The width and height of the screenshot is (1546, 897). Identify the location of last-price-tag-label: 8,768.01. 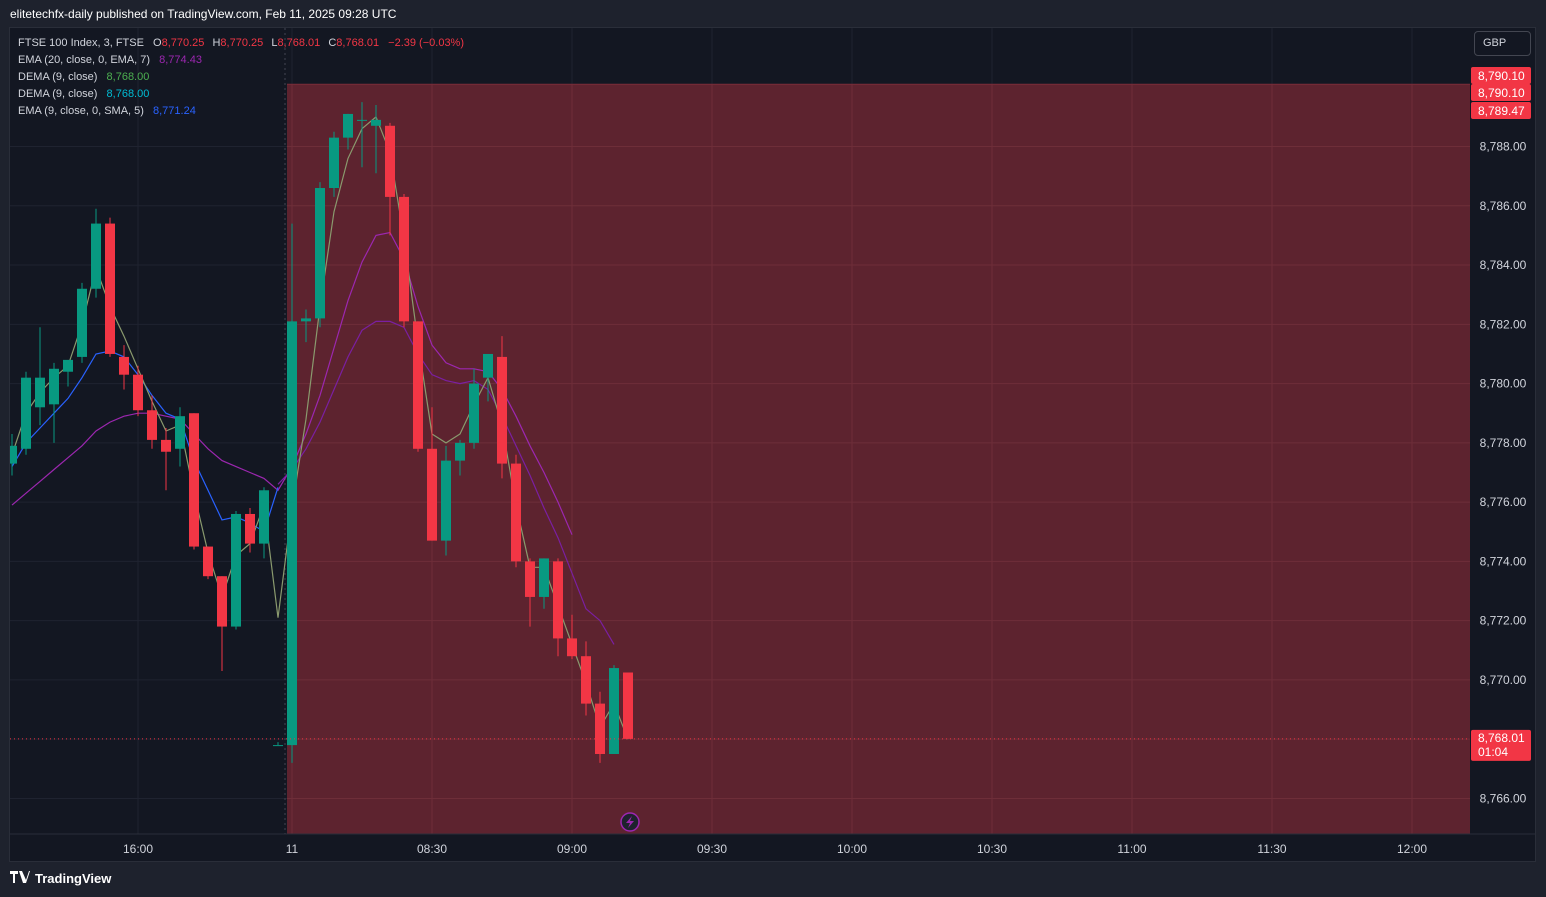
(1501, 738).